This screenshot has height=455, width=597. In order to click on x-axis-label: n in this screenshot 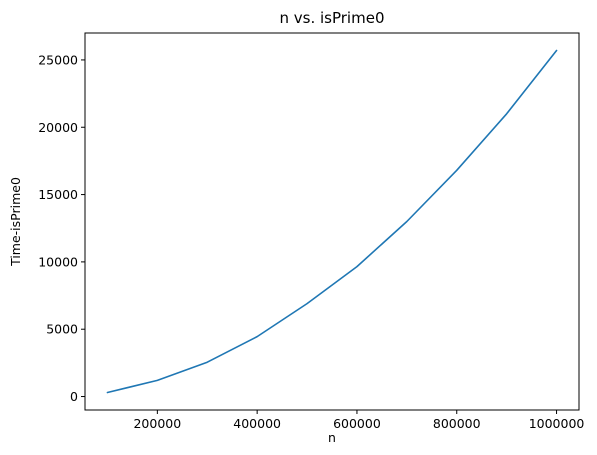, I will do `click(332, 437)`.